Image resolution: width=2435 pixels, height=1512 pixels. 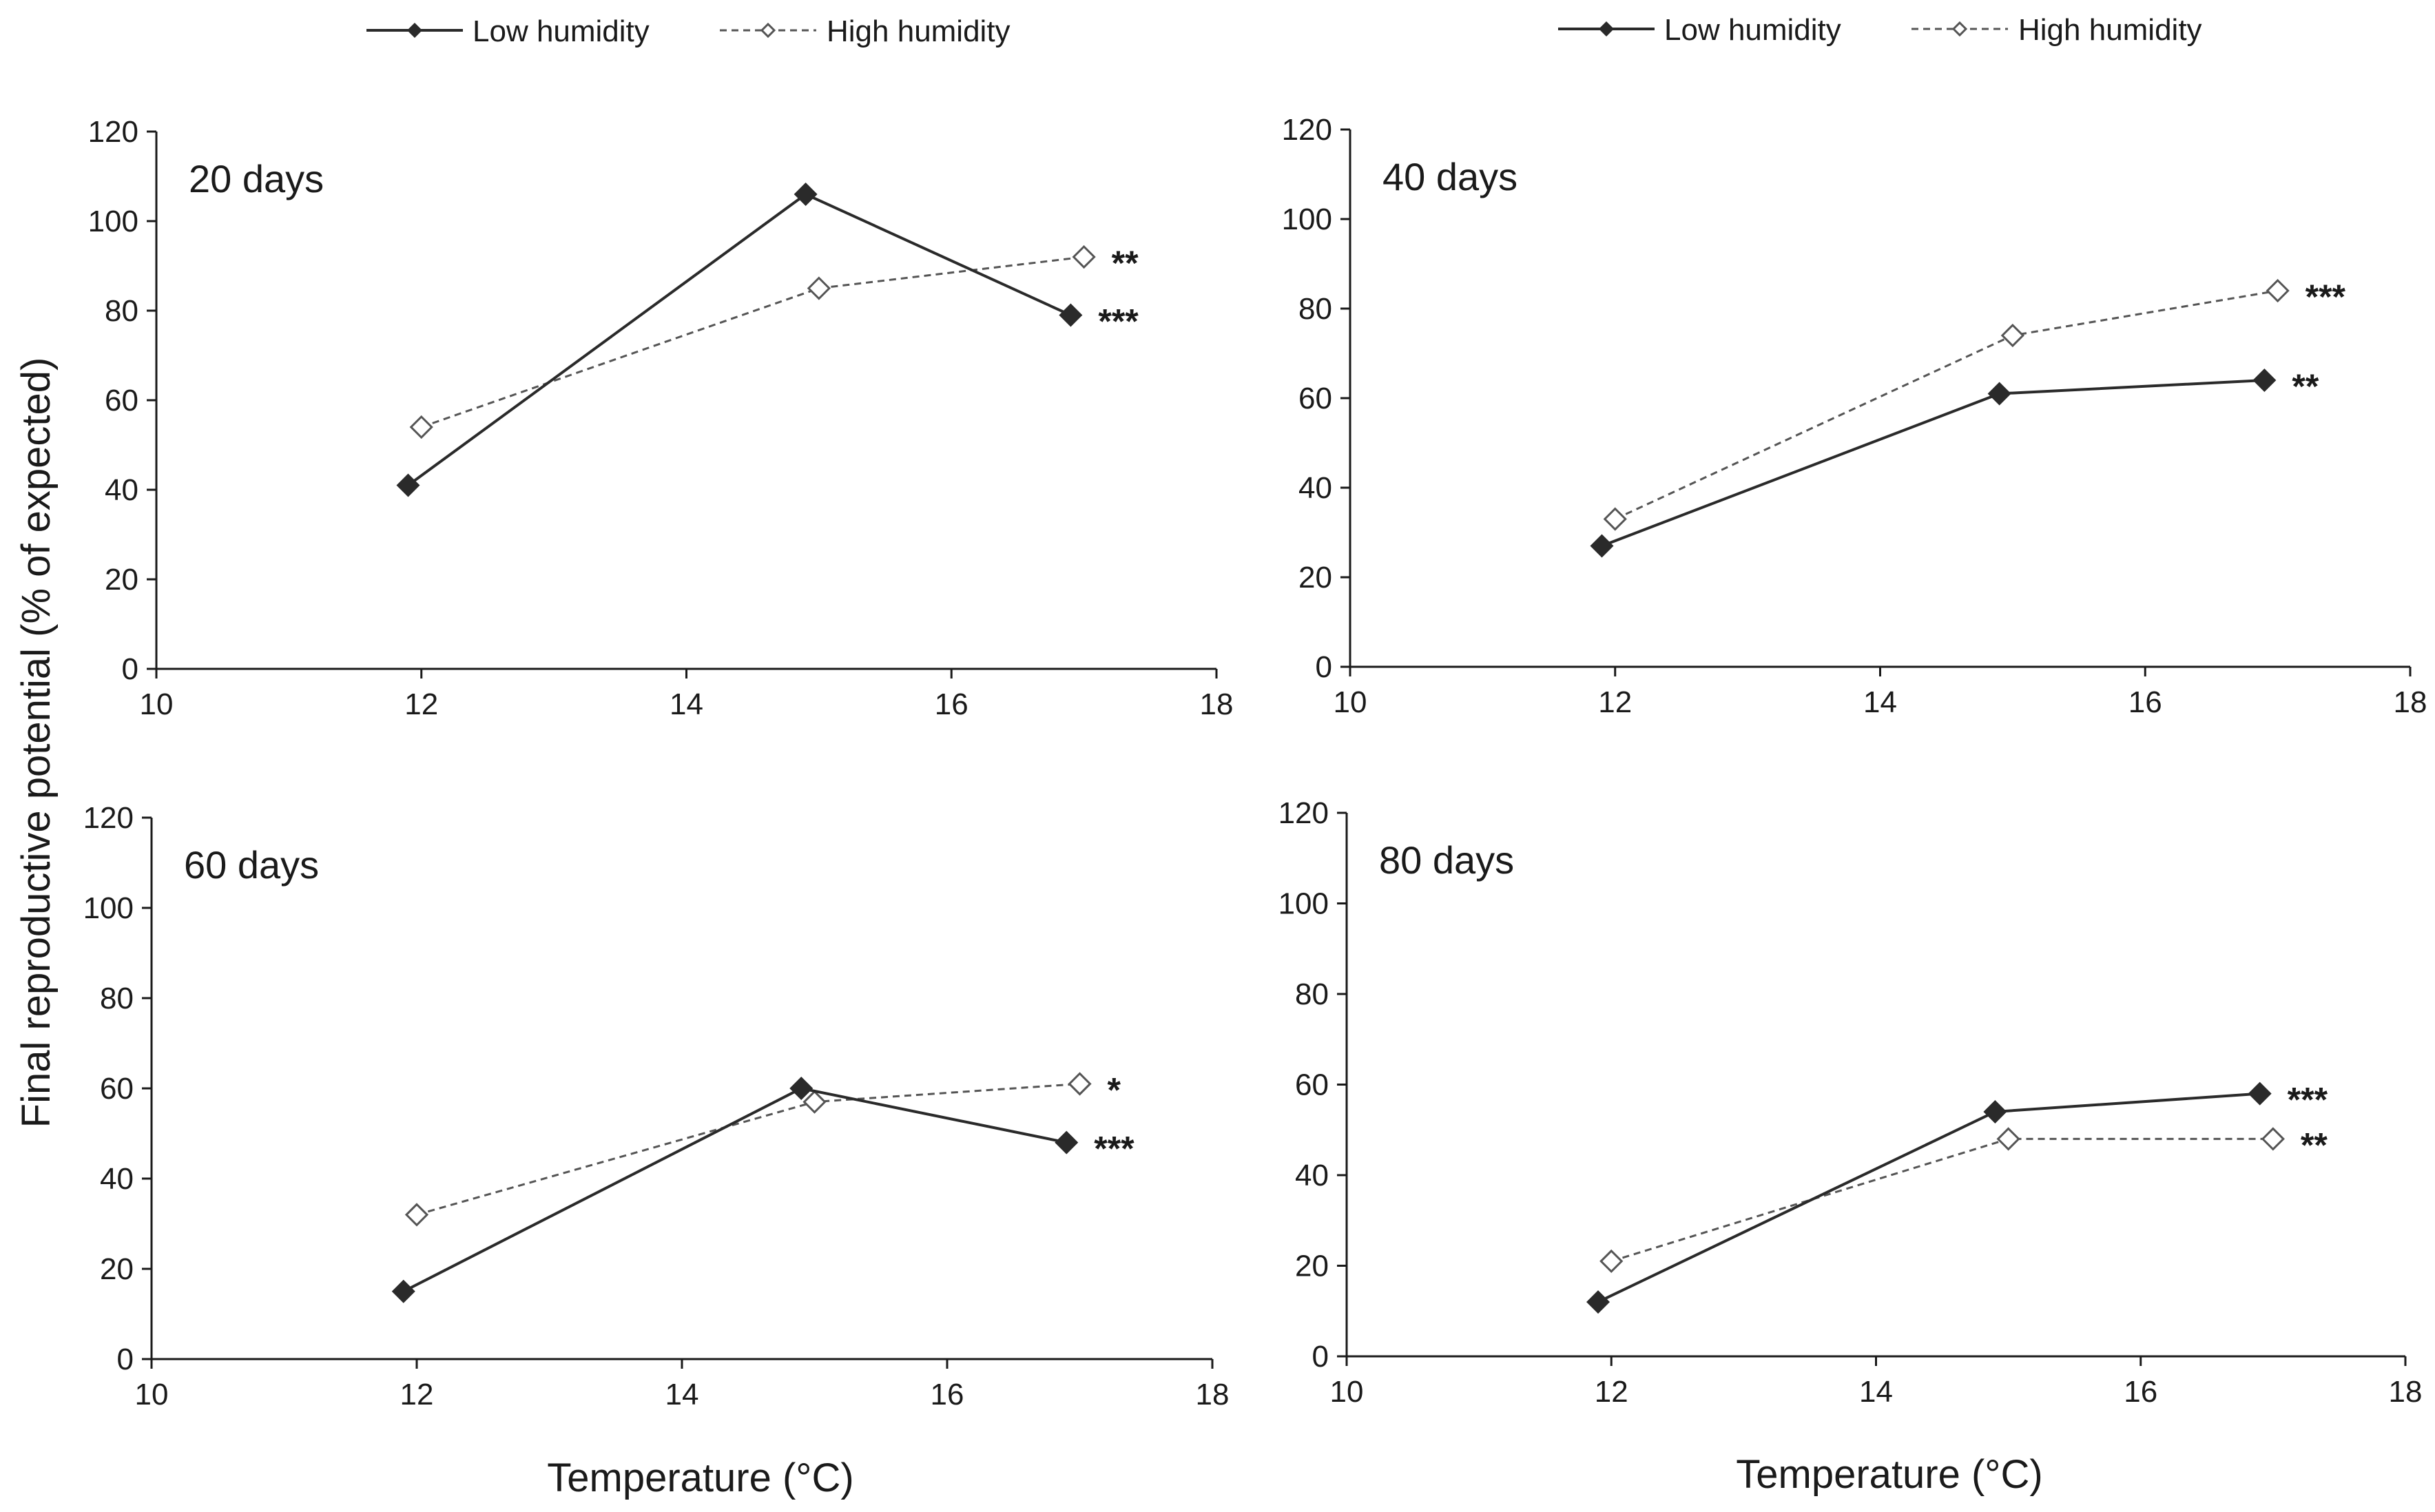 What do you see at coordinates (2326, 297) in the screenshot?
I see `high-humidity-significance: ***` at bounding box center [2326, 297].